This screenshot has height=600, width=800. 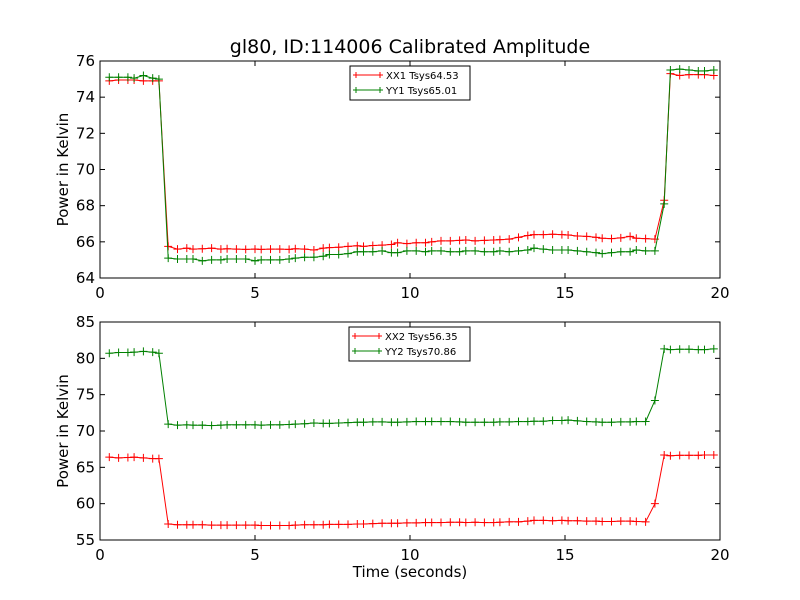 What do you see at coordinates (85, 358) in the screenshot?
I see `y-tick-label: 80` at bounding box center [85, 358].